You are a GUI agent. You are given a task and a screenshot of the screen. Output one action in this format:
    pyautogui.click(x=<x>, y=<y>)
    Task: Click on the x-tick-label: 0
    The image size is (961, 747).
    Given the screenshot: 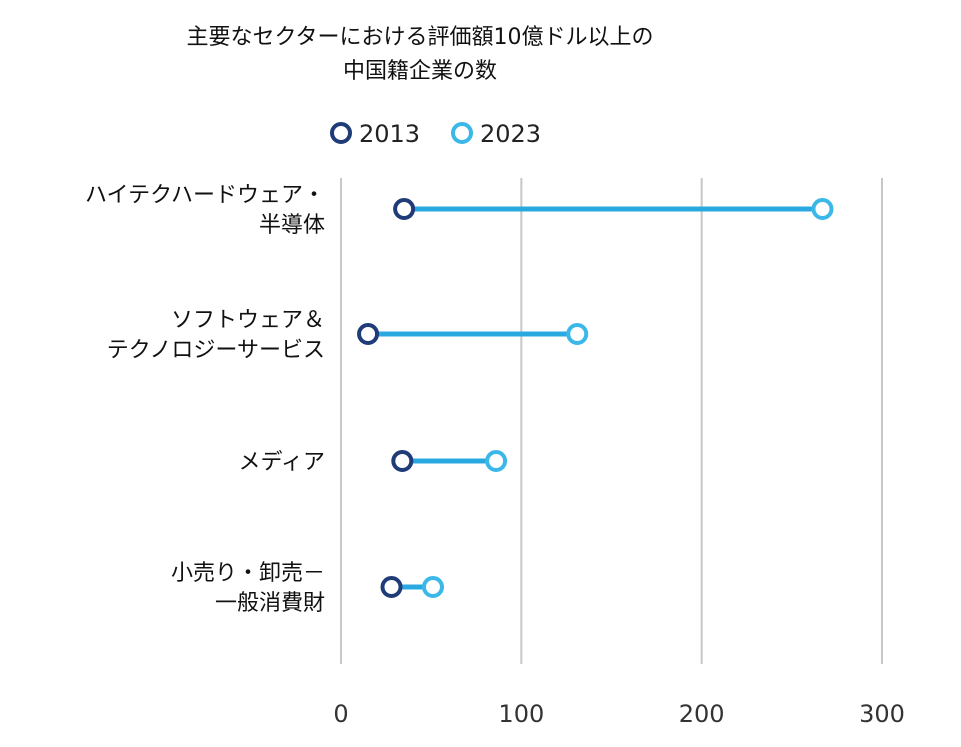 What is the action you would take?
    pyautogui.click(x=340, y=714)
    